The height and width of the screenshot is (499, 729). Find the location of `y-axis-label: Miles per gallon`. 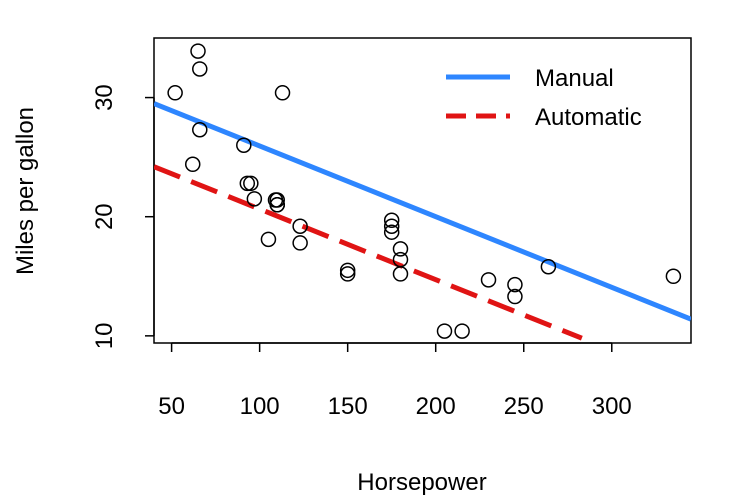

y-axis-label: Miles per gallon is located at coordinates (25, 191).